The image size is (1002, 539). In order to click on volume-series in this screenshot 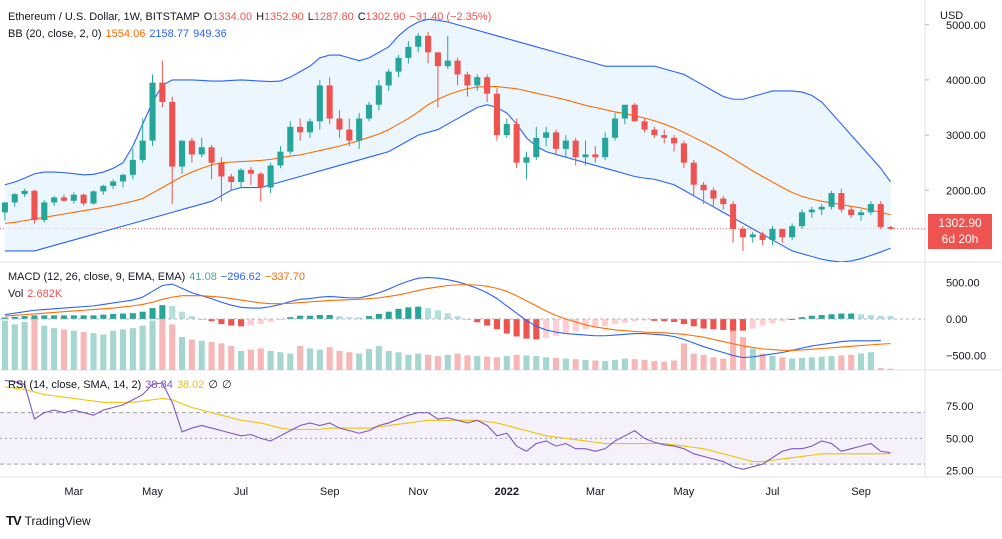, I will do `click(447, 344)`.